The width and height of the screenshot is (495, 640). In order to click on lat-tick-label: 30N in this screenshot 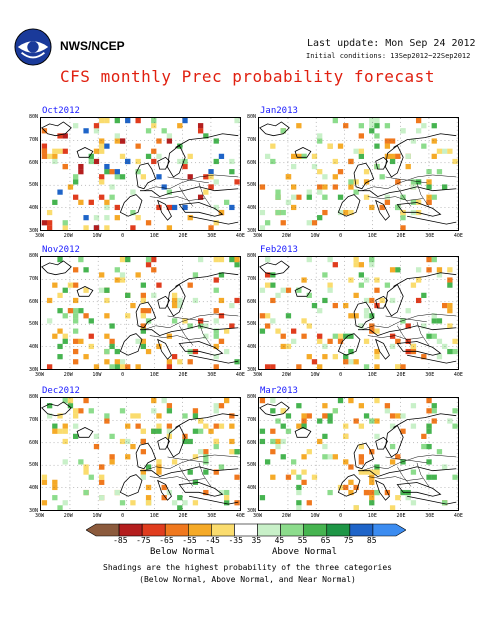, I will do `click(34, 370)`.